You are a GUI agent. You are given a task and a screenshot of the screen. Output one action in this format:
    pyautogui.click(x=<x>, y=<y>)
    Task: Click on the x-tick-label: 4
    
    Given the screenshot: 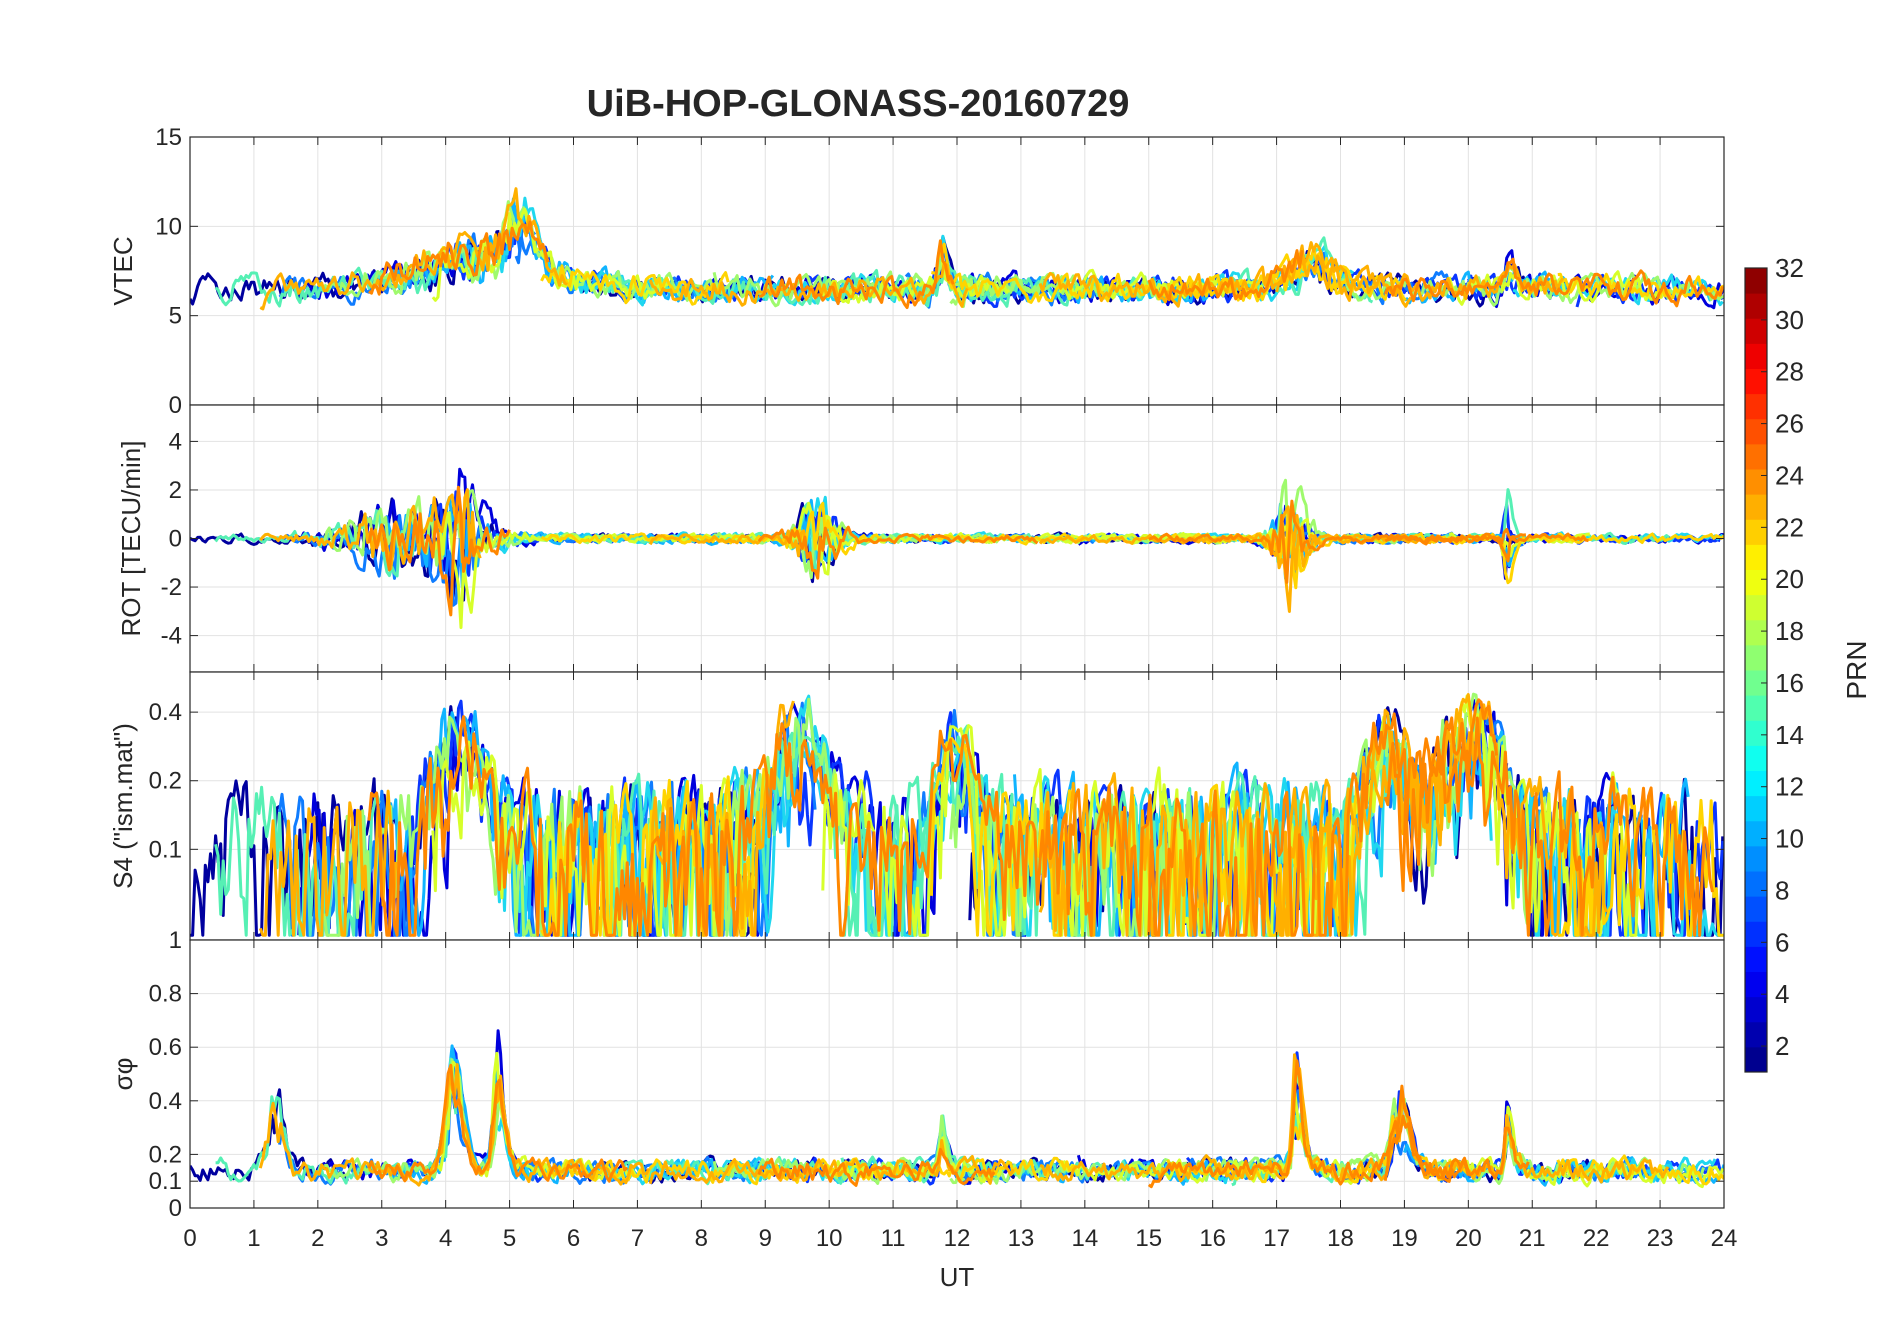 What is the action you would take?
    pyautogui.click(x=445, y=1238)
    